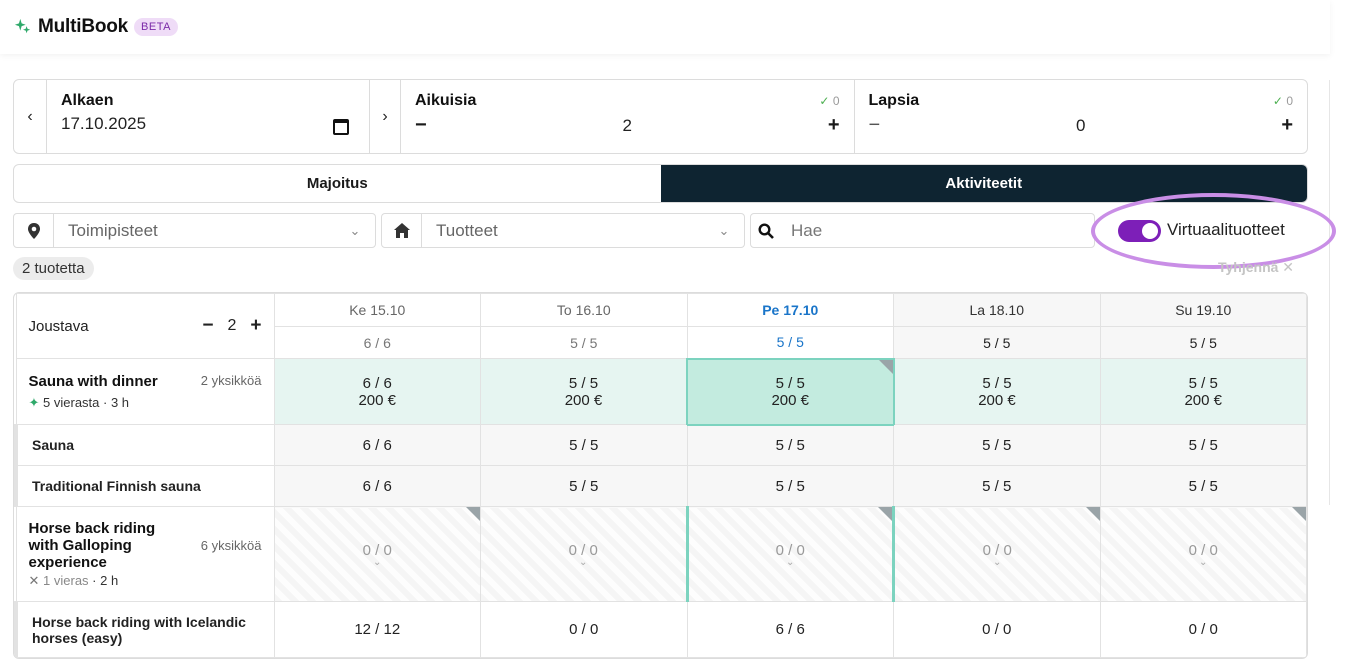 This screenshot has width=1345, height=664. Describe the element at coordinates (833, 125) in the screenshot. I see `adults-increment-button: +` at that location.